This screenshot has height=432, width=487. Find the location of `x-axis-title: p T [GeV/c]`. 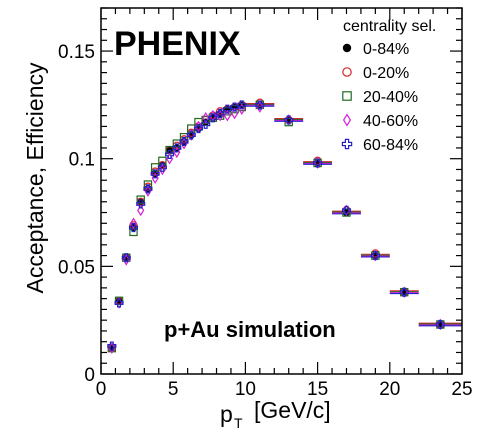

x-axis-title: p T [GeV/c] is located at coordinates (275, 414).